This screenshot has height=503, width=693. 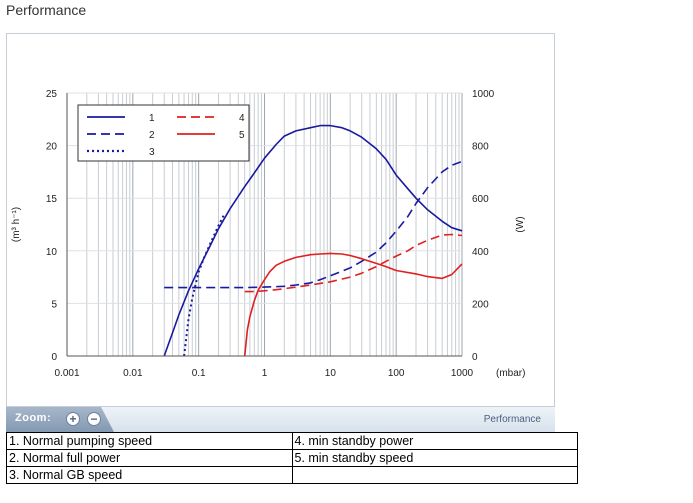 I want to click on zoom-out-button: −, so click(x=94, y=419).